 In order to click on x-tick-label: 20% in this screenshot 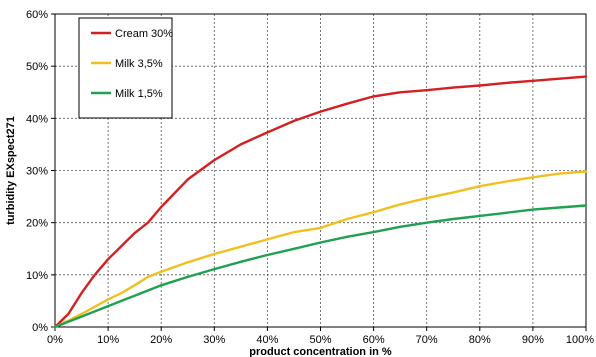, I will do `click(161, 340)`.